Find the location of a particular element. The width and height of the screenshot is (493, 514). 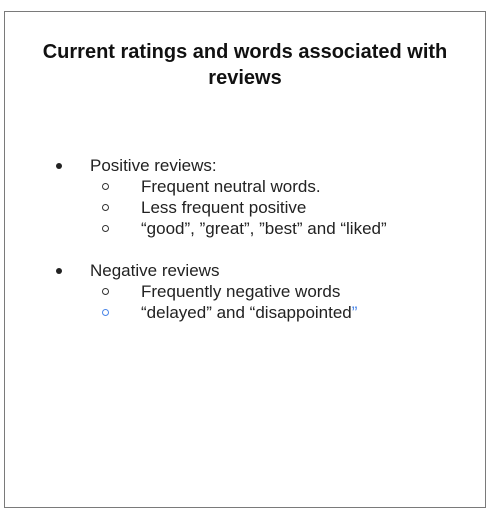

sub-bullet-item: Frequent neutral words. is located at coordinates (287, 186).